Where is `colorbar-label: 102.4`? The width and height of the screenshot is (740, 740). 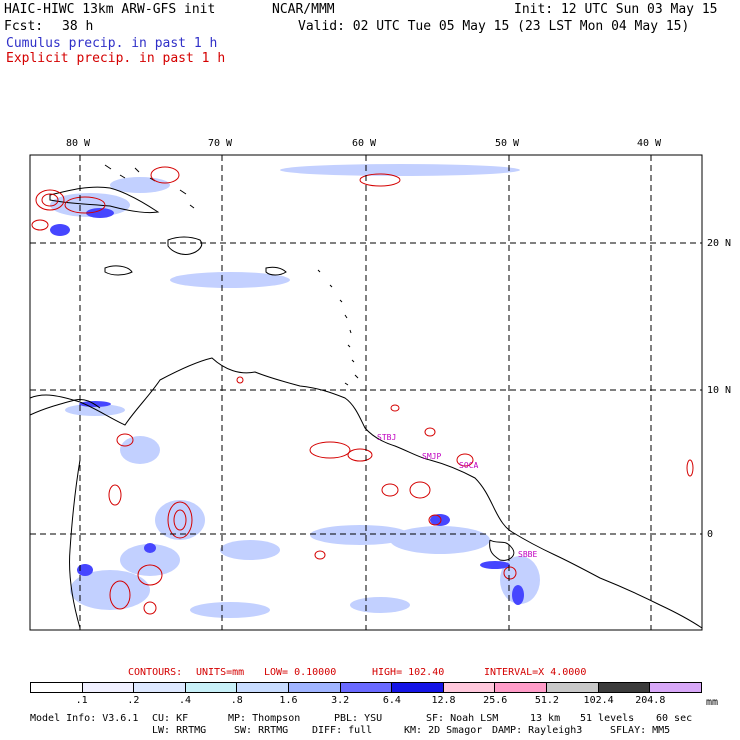
colorbar-label: 102.4 is located at coordinates (598, 700).